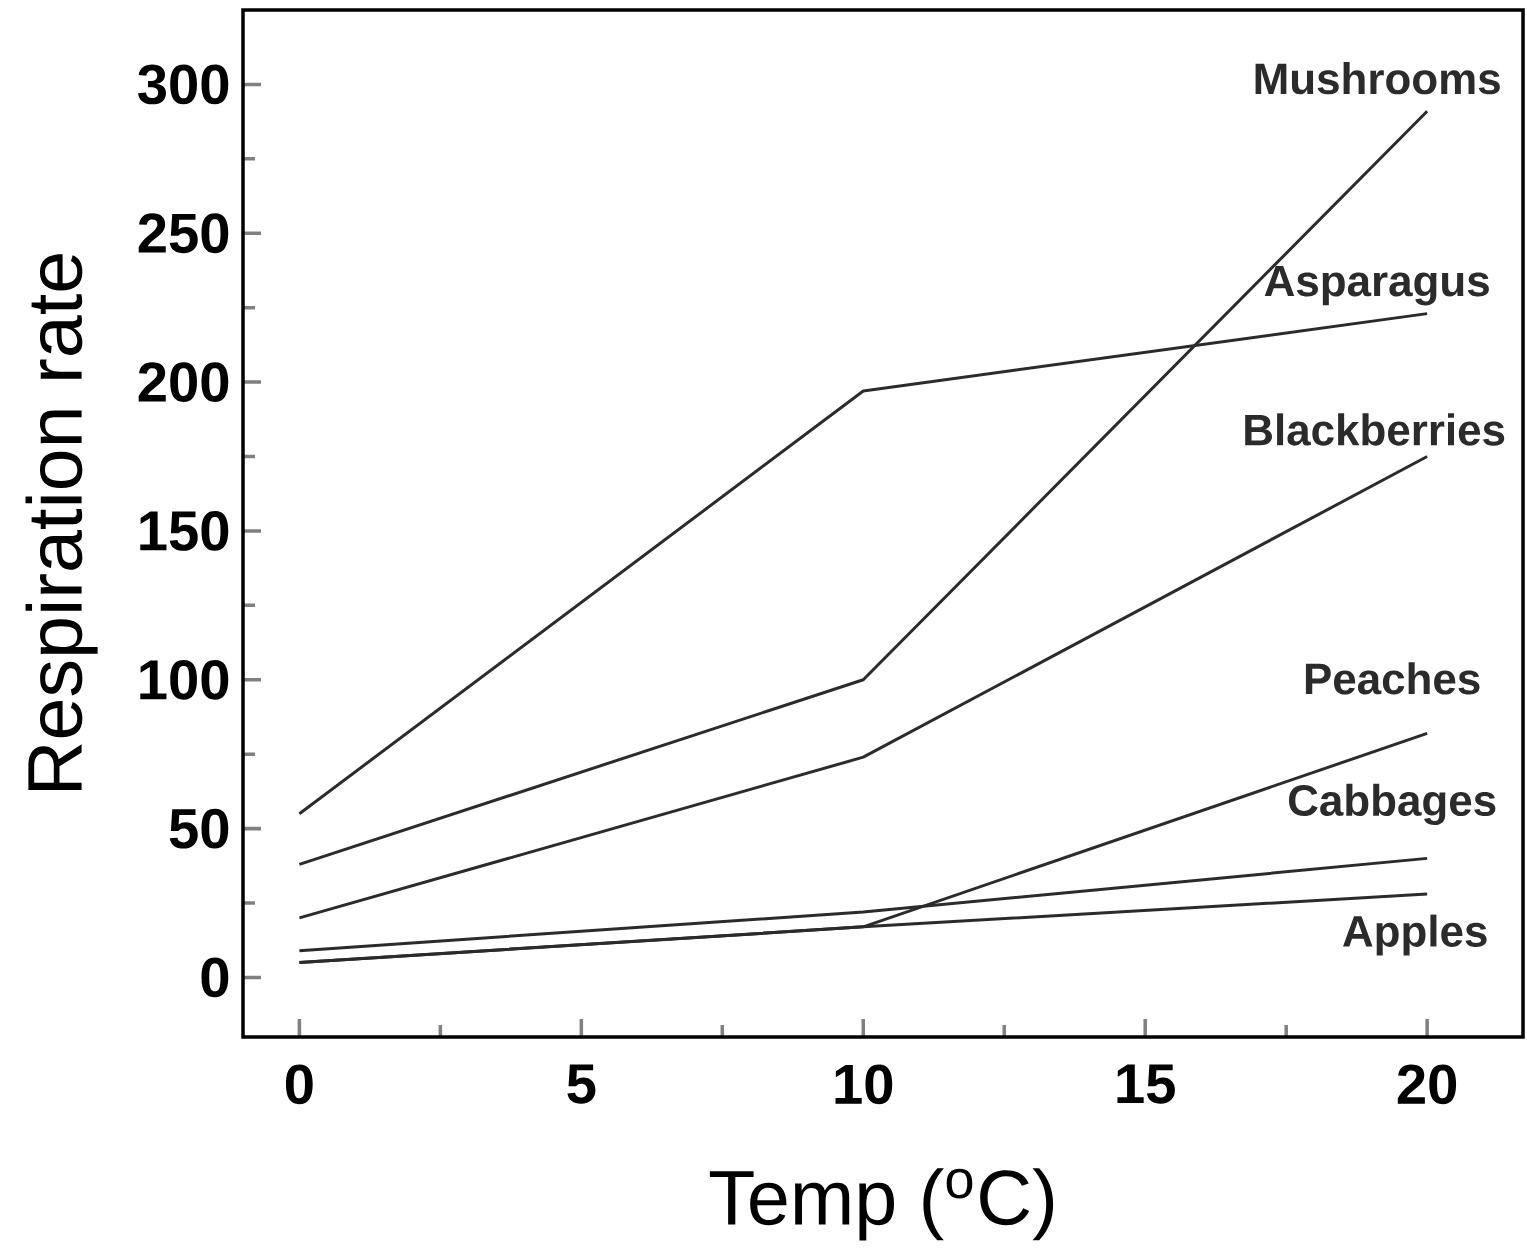 The image size is (1527, 1252). Describe the element at coordinates (183, 233) in the screenshot. I see `y-tick-label: 250` at that location.